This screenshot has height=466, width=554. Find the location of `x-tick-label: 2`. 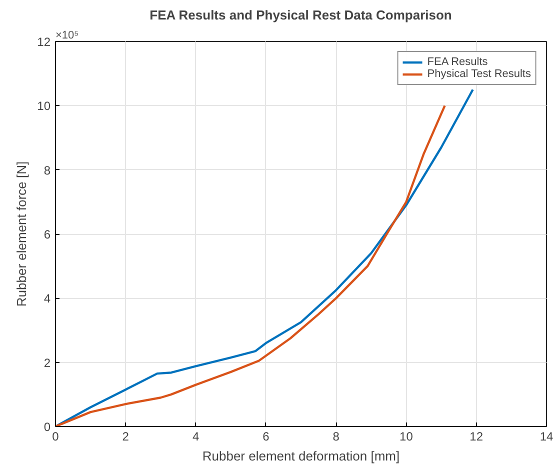

x-tick-label: 2 is located at coordinates (126, 437).